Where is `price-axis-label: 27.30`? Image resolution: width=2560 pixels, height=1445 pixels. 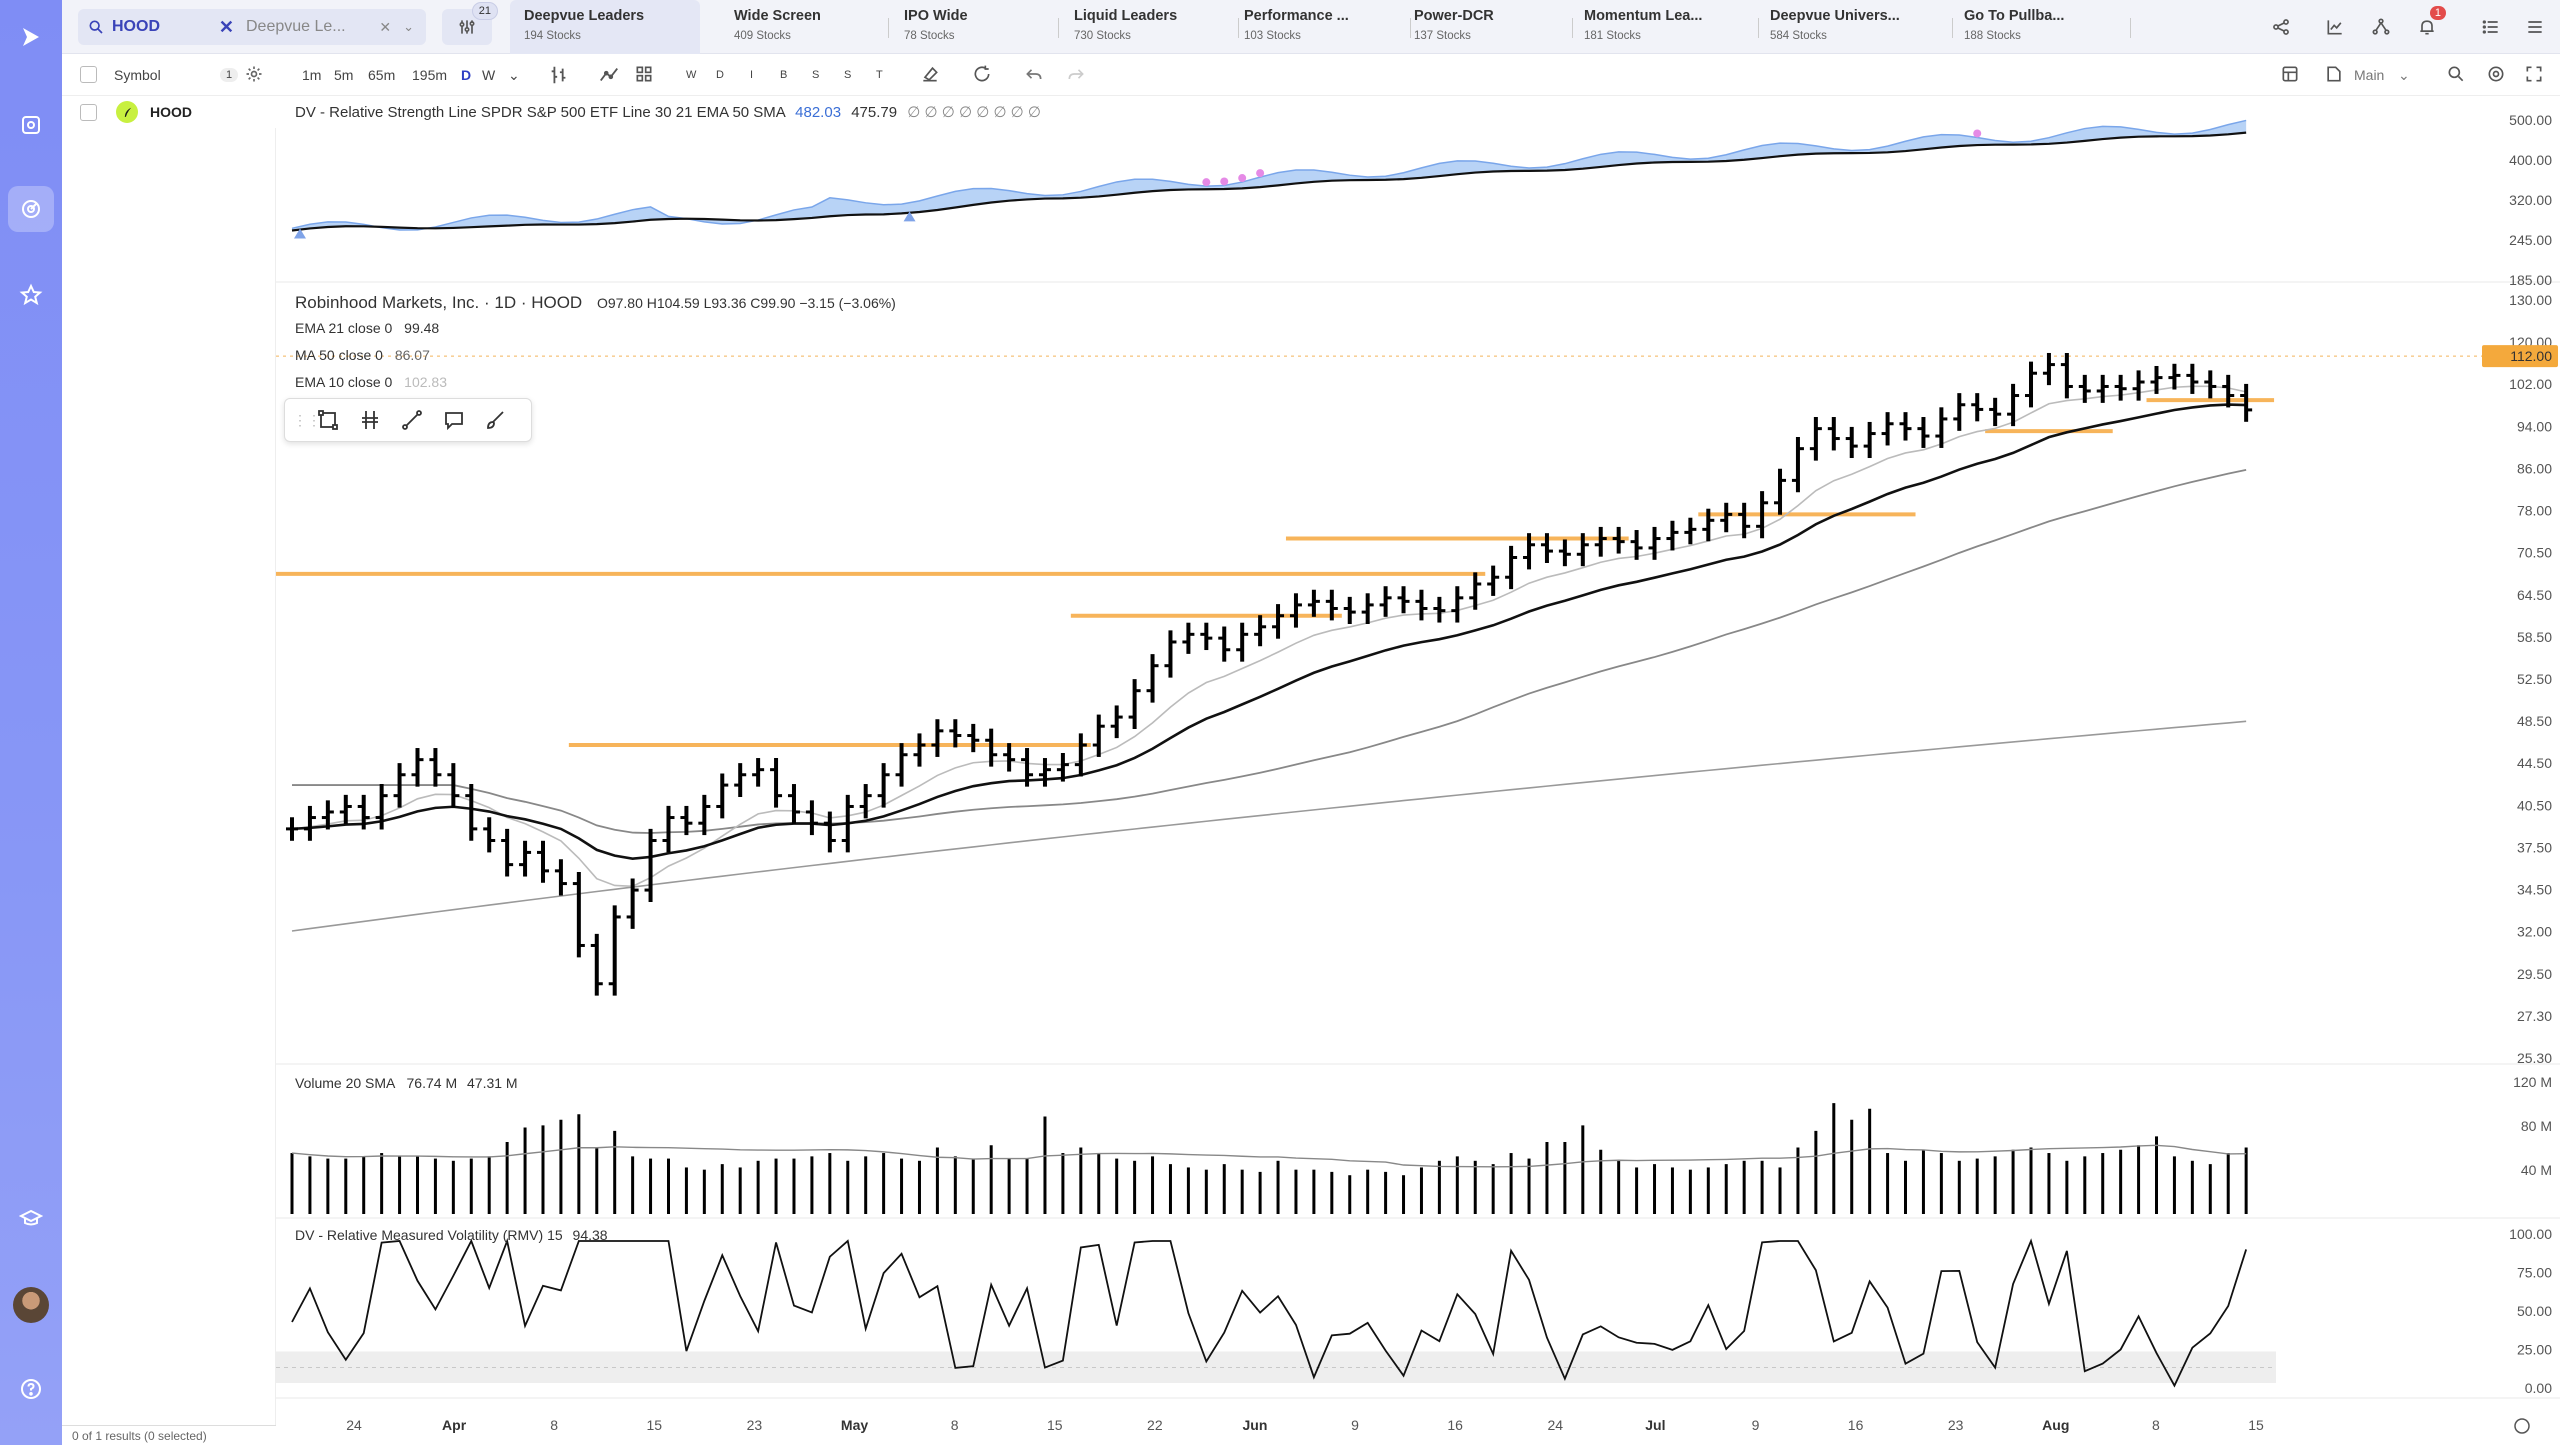
price-axis-label: 27.30 is located at coordinates (2534, 1016).